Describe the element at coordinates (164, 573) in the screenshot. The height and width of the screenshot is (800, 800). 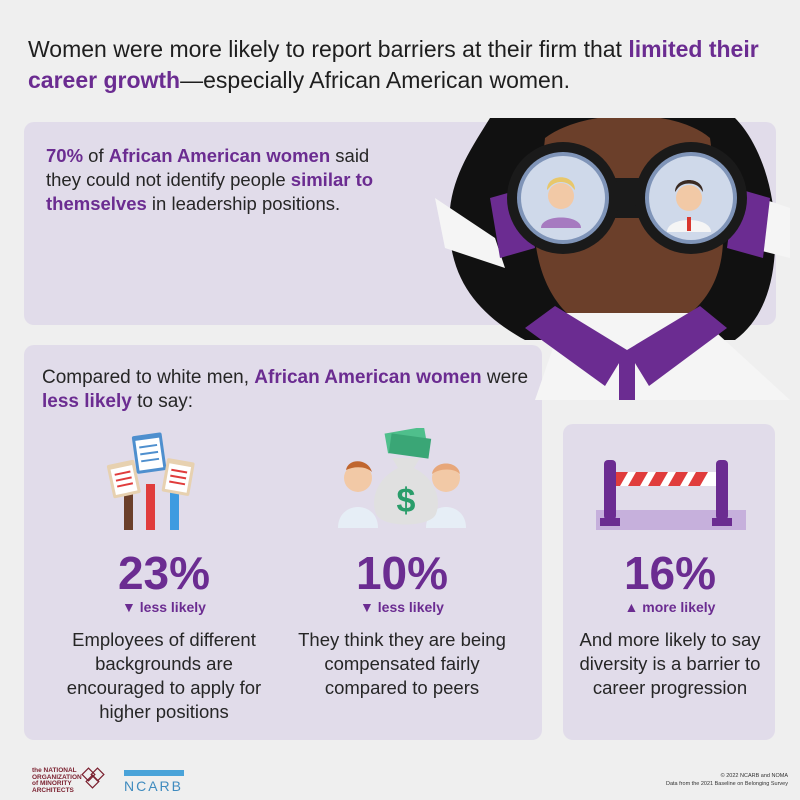
I see `stat-percent: 23%` at that location.